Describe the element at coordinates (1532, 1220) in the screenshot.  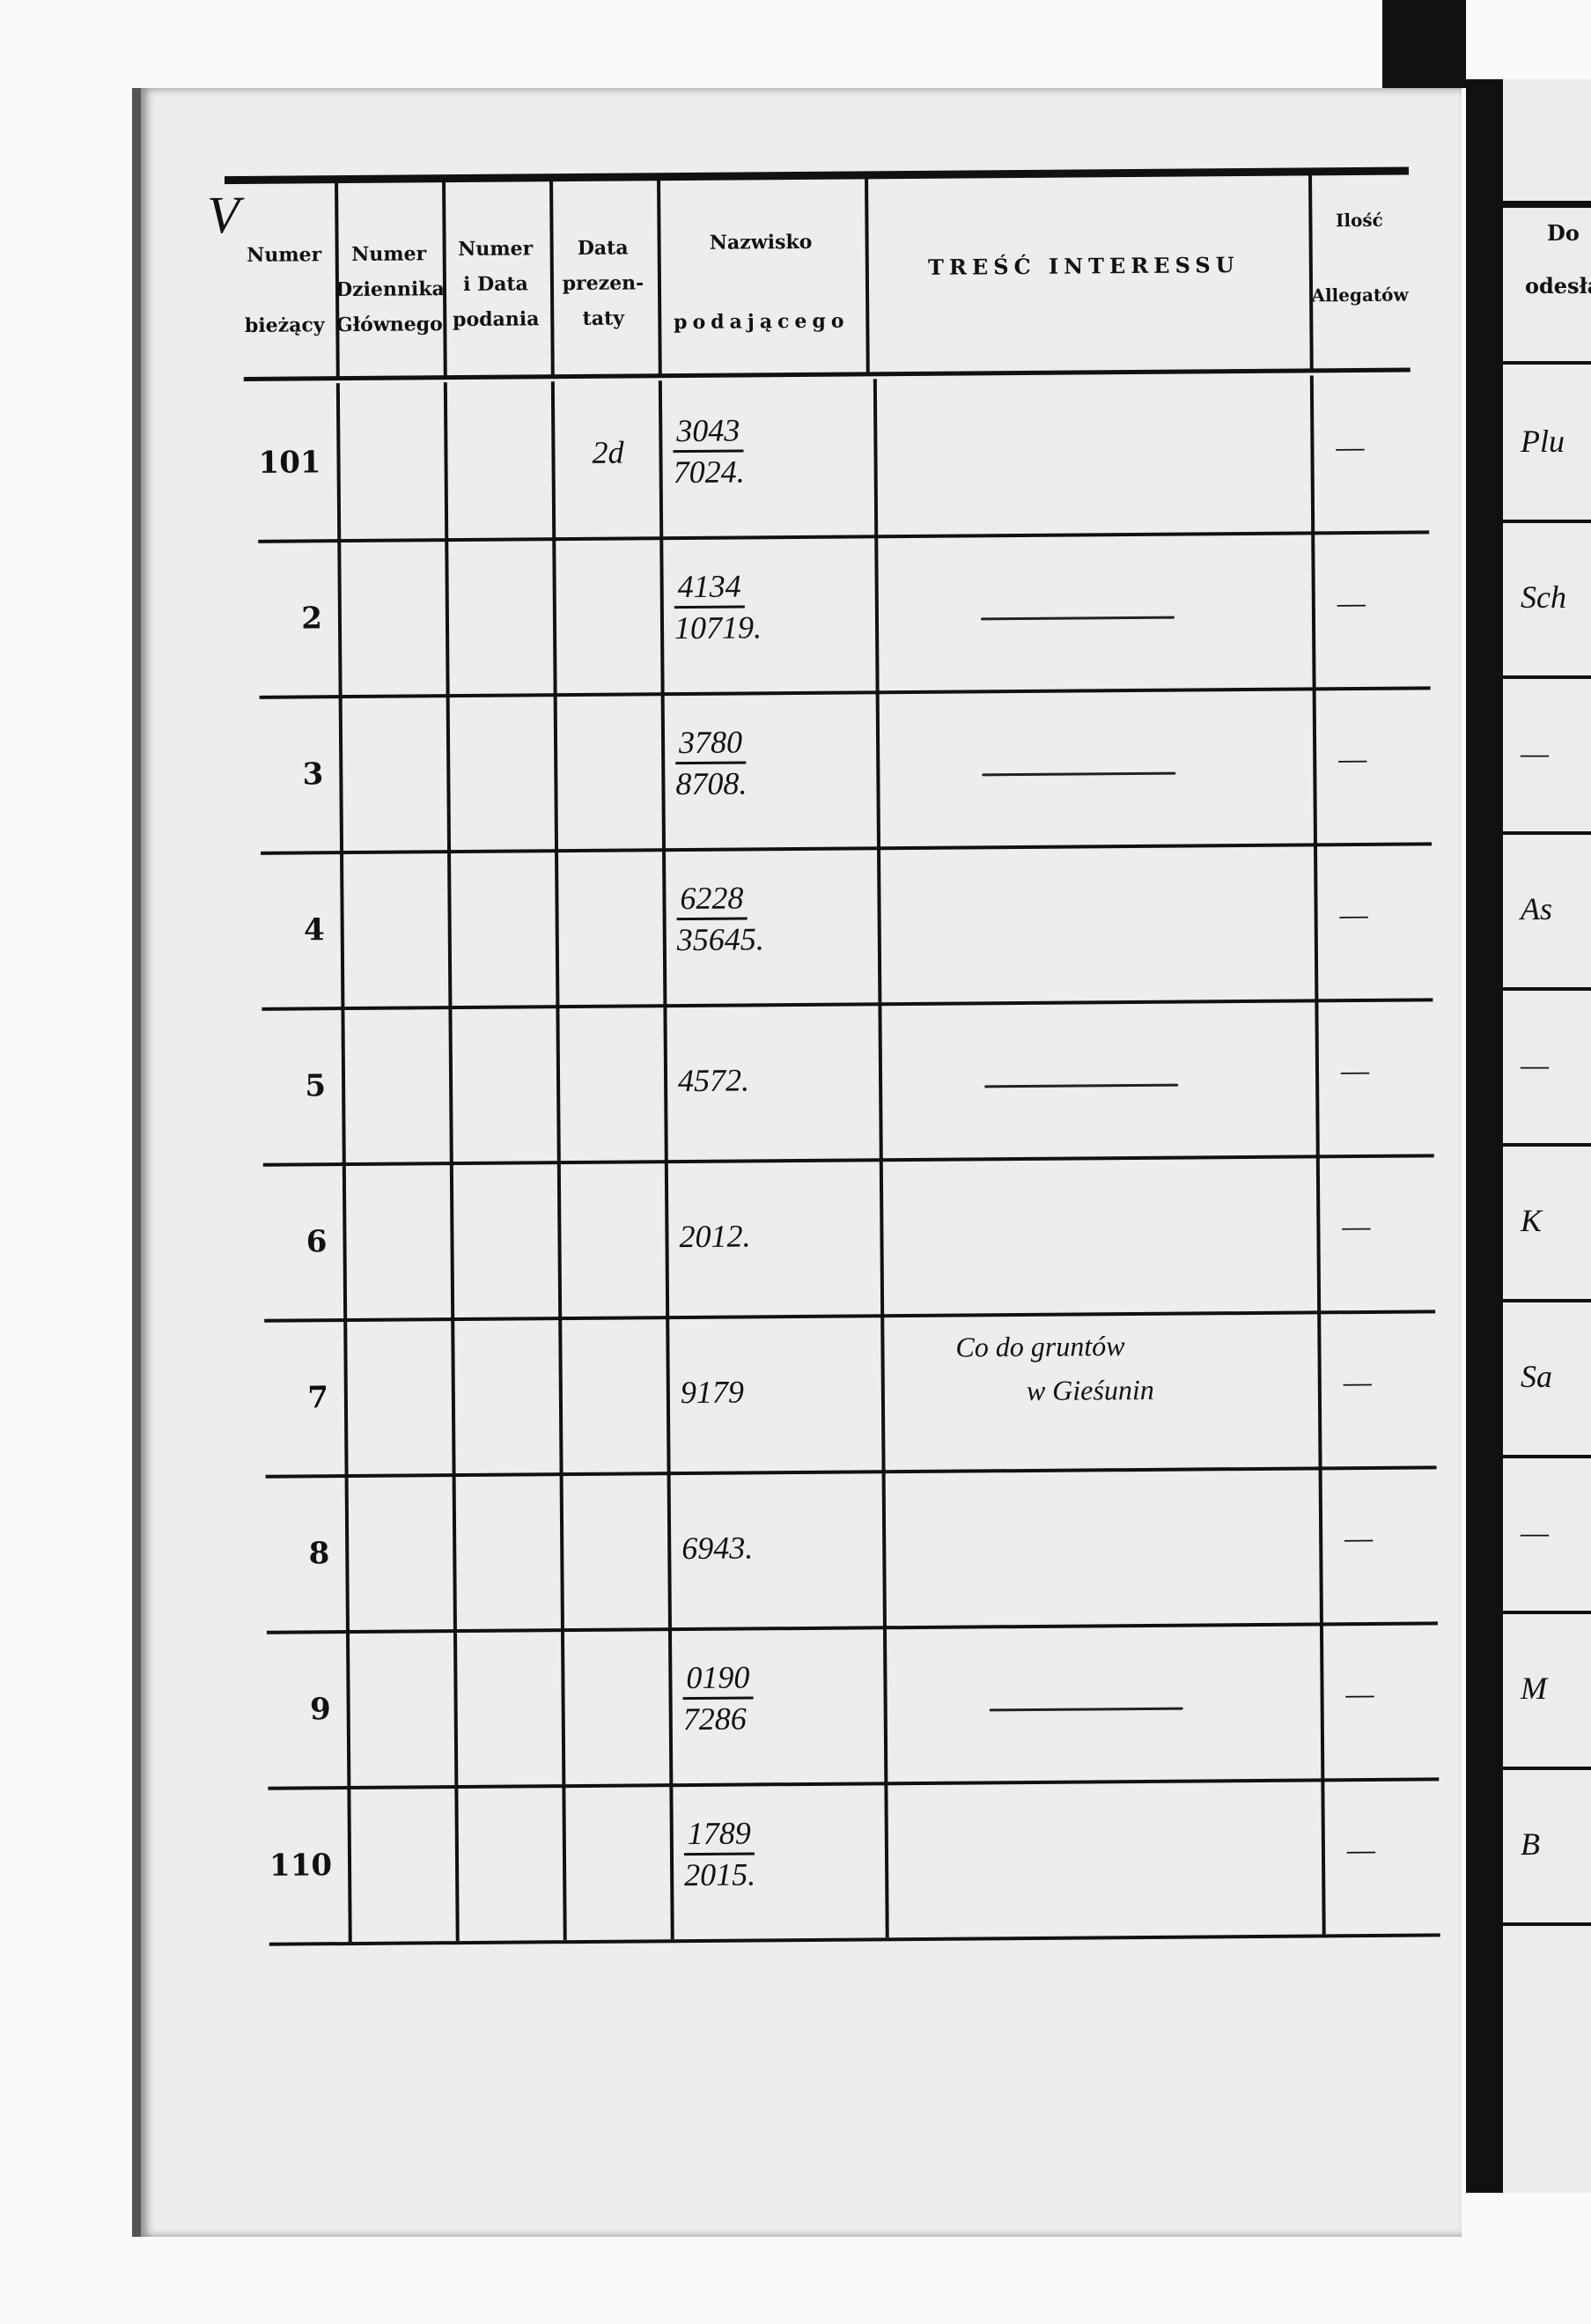
I see `next-page-entry: K` at that location.